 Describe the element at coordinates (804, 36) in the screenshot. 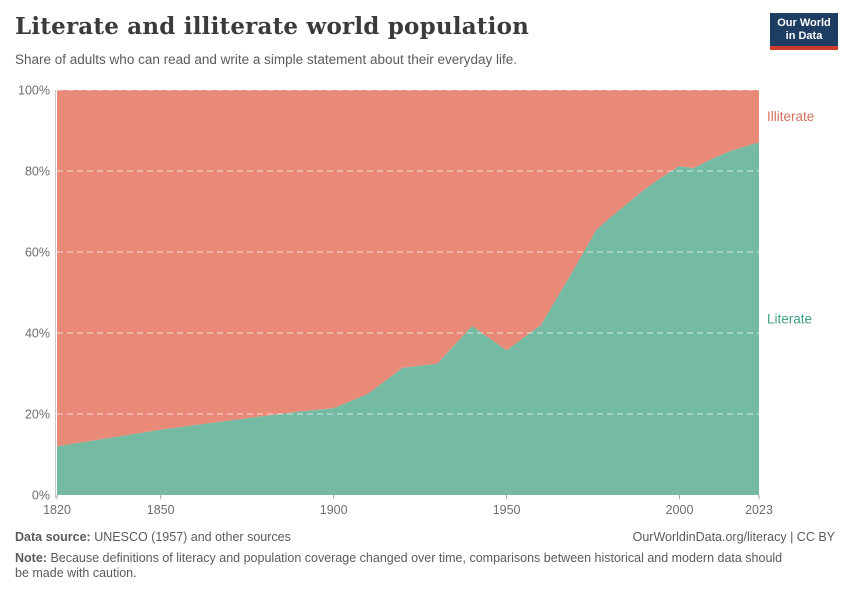

I see `owid-logo-line2: in Data` at that location.